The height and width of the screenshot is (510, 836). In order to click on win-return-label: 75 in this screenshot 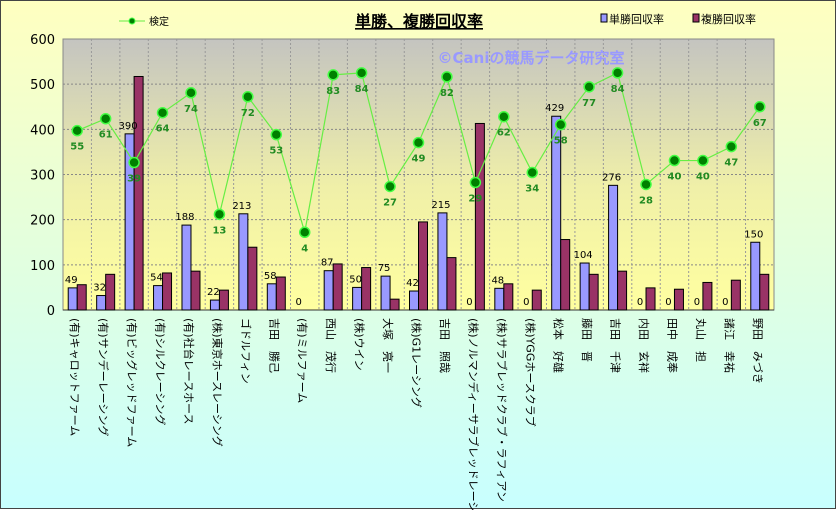, I will do `click(384, 268)`.